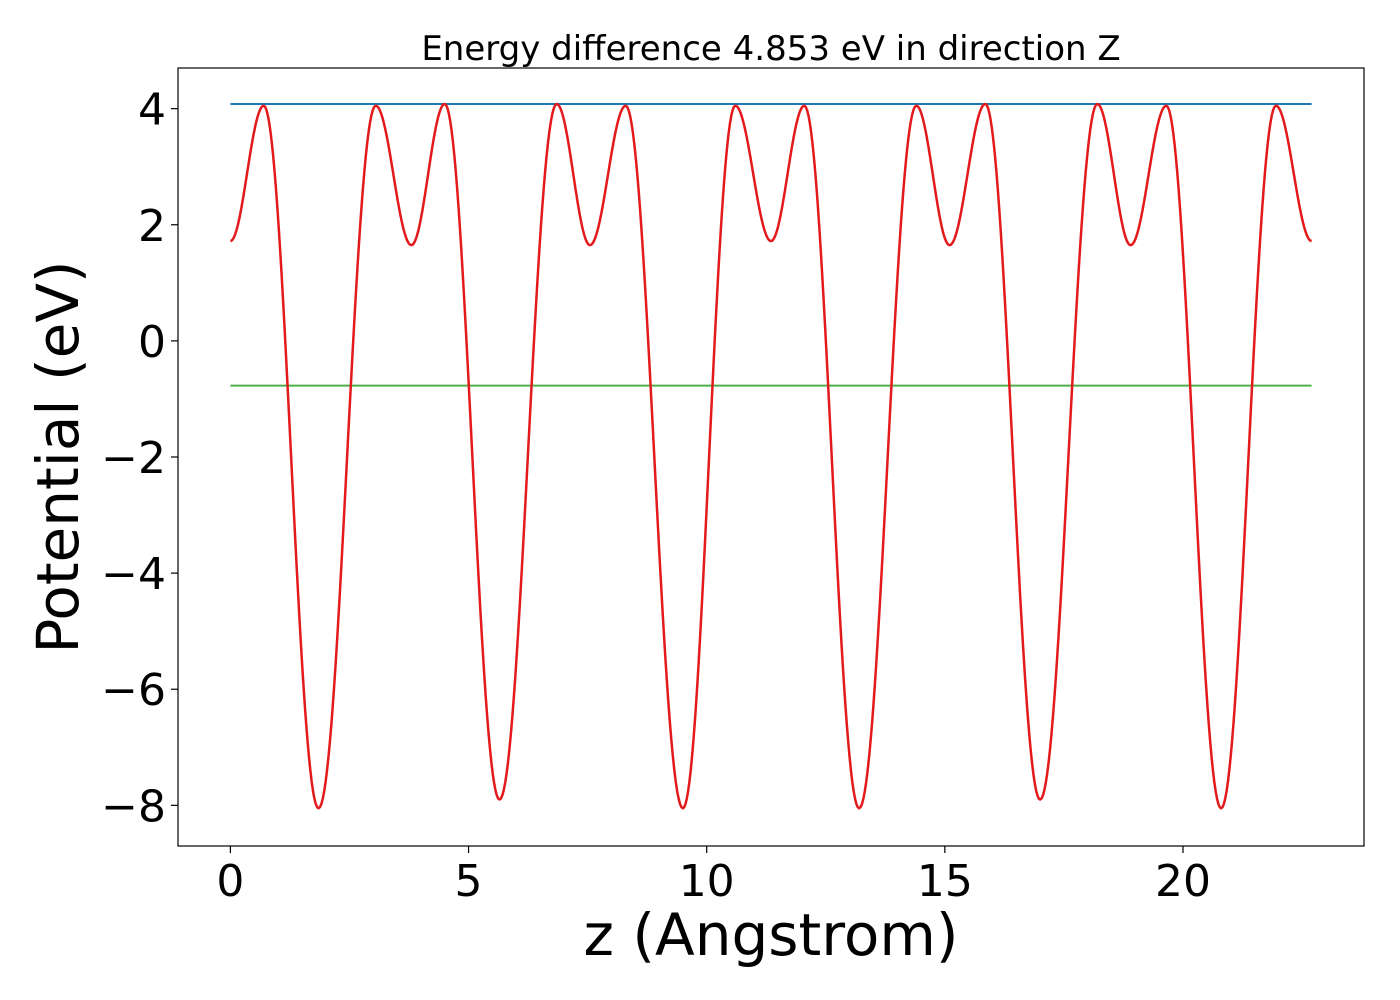  Describe the element at coordinates (1183, 881) in the screenshot. I see `x-tick-label: 20` at that location.